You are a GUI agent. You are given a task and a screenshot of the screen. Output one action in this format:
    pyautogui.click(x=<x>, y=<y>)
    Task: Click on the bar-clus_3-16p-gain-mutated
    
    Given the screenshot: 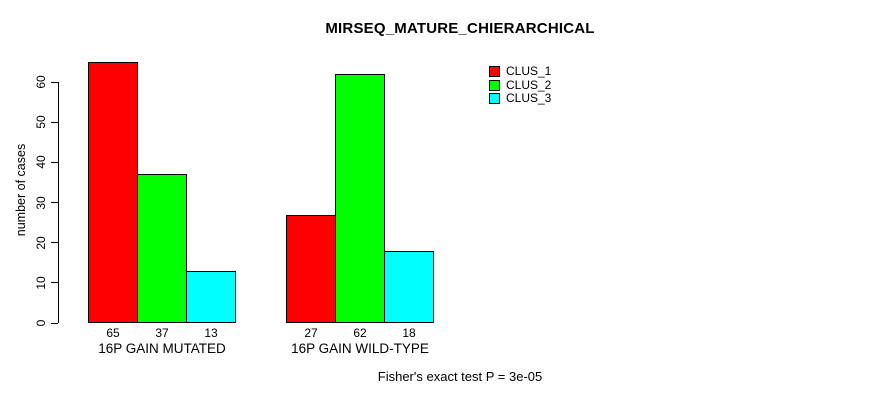 What is the action you would take?
    pyautogui.click(x=211, y=297)
    